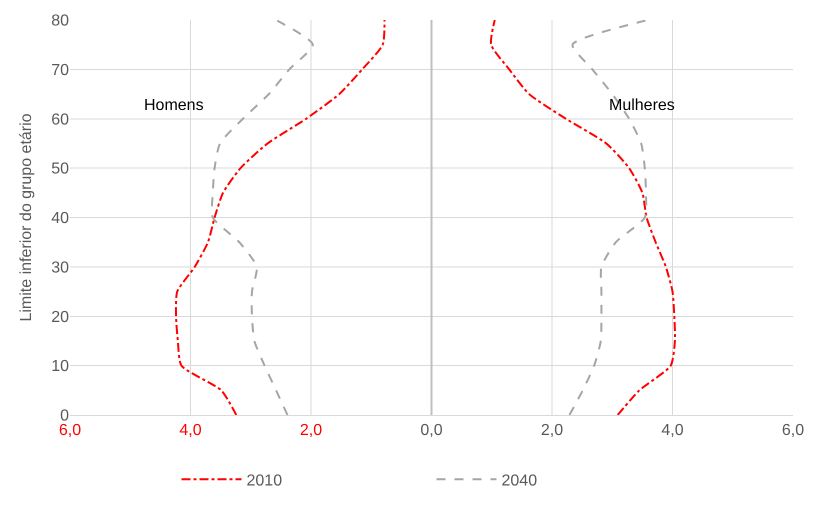 This screenshot has width=816, height=508. What do you see at coordinates (60, 317) in the screenshot?
I see `y-tick-label: 20` at bounding box center [60, 317].